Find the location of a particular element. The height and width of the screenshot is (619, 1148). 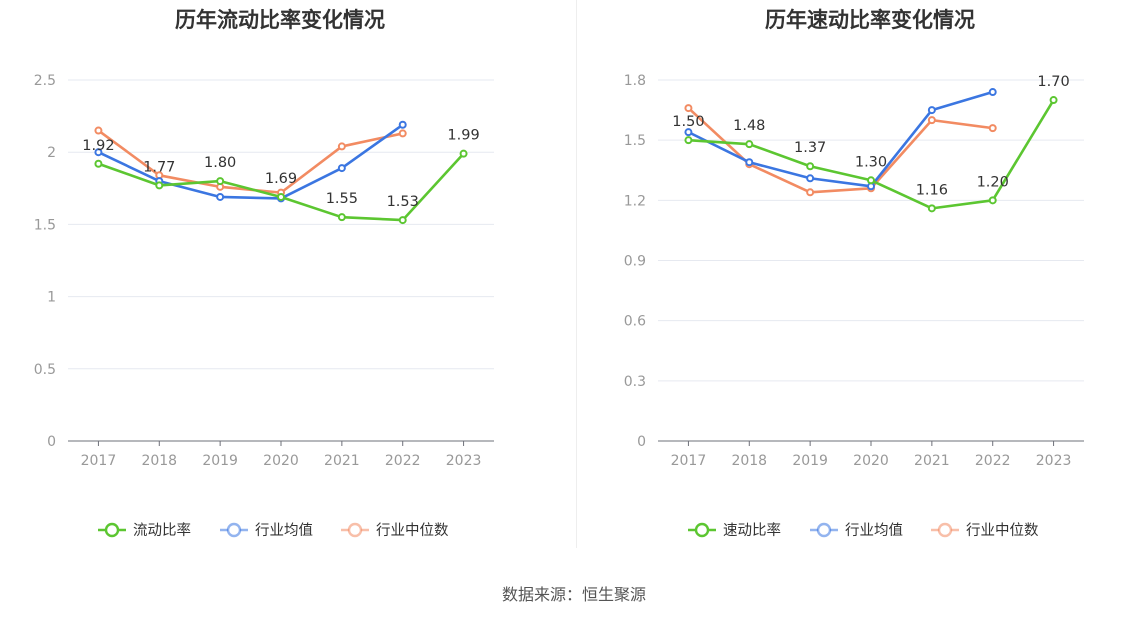

legend-label: 流动比率 is located at coordinates (162, 530).